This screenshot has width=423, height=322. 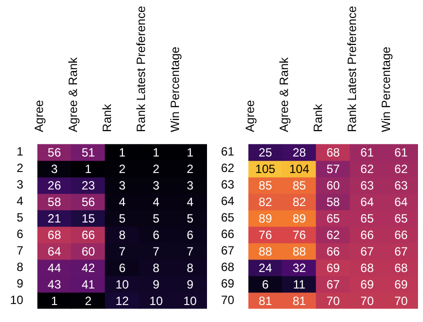 What do you see at coordinates (156, 267) in the screenshot?
I see `data-label: 8` at bounding box center [156, 267].